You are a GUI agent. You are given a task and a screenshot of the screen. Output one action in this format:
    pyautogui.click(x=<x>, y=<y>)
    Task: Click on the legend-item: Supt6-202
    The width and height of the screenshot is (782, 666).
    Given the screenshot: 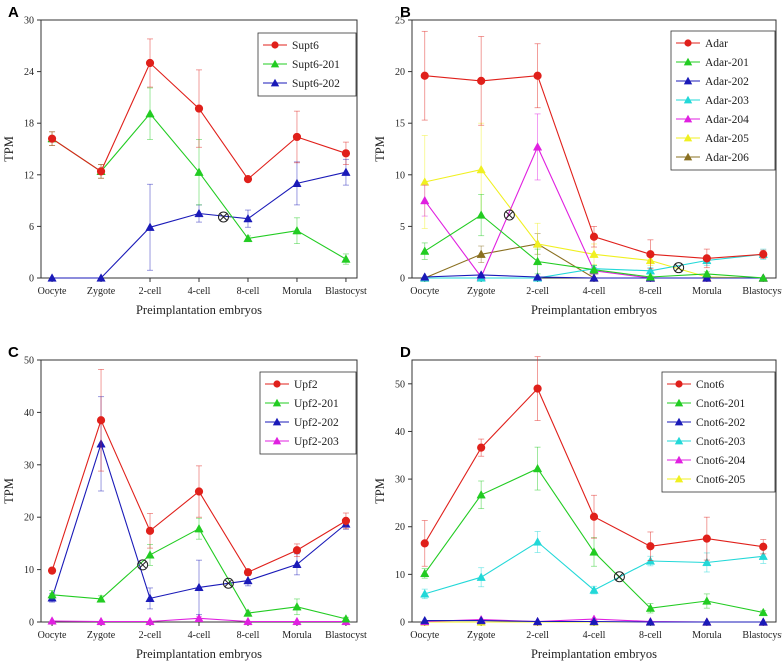 What is the action you would take?
    pyautogui.click(x=301, y=84)
    